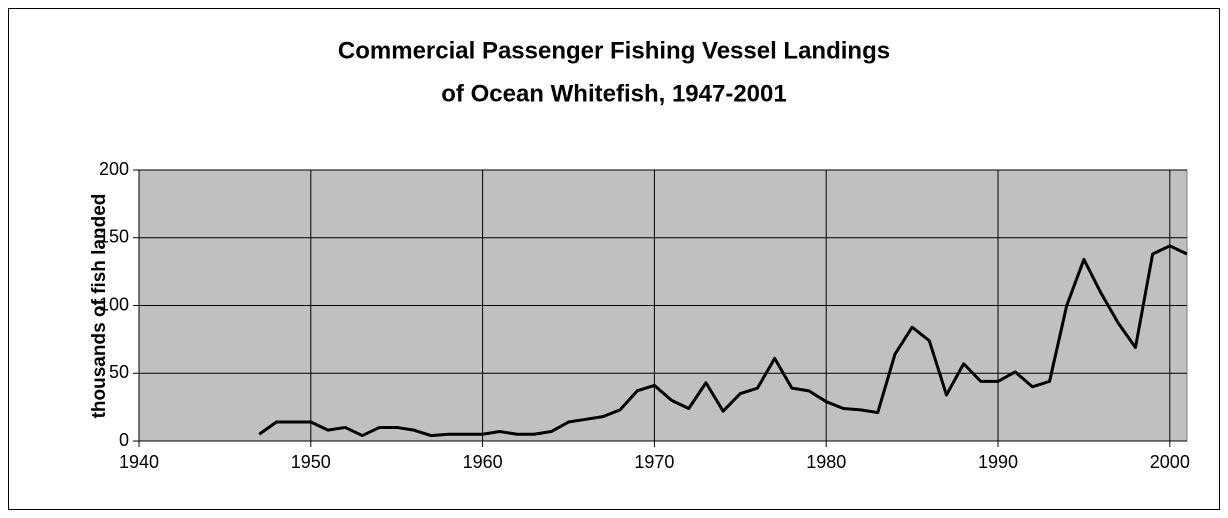 The height and width of the screenshot is (518, 1228). I want to click on x-tick-label: 1990, so click(998, 462).